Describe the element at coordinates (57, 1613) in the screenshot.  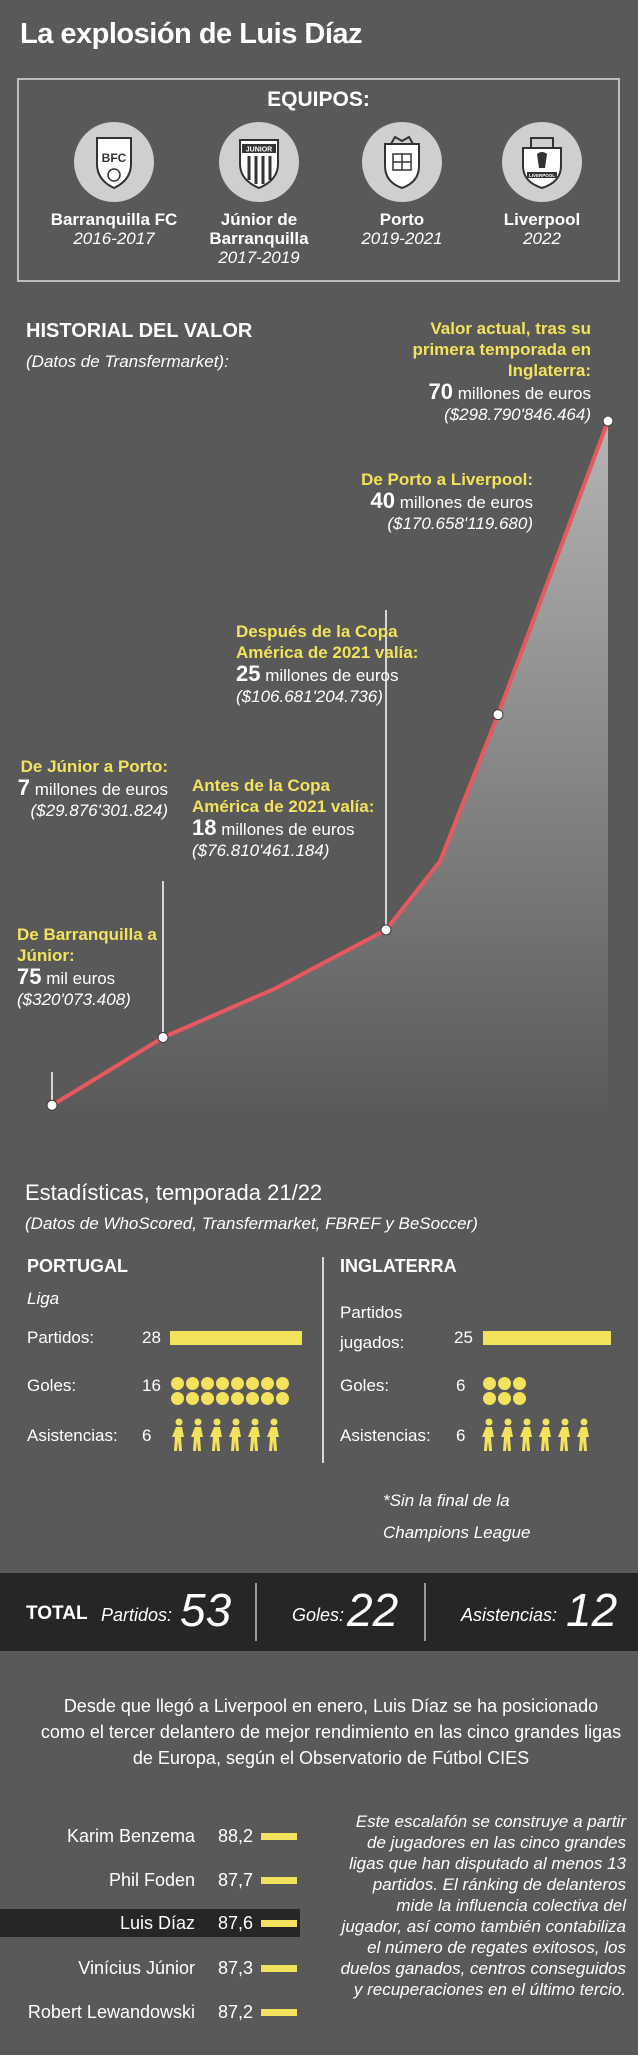
I see `total-label: TOTAL` at that location.